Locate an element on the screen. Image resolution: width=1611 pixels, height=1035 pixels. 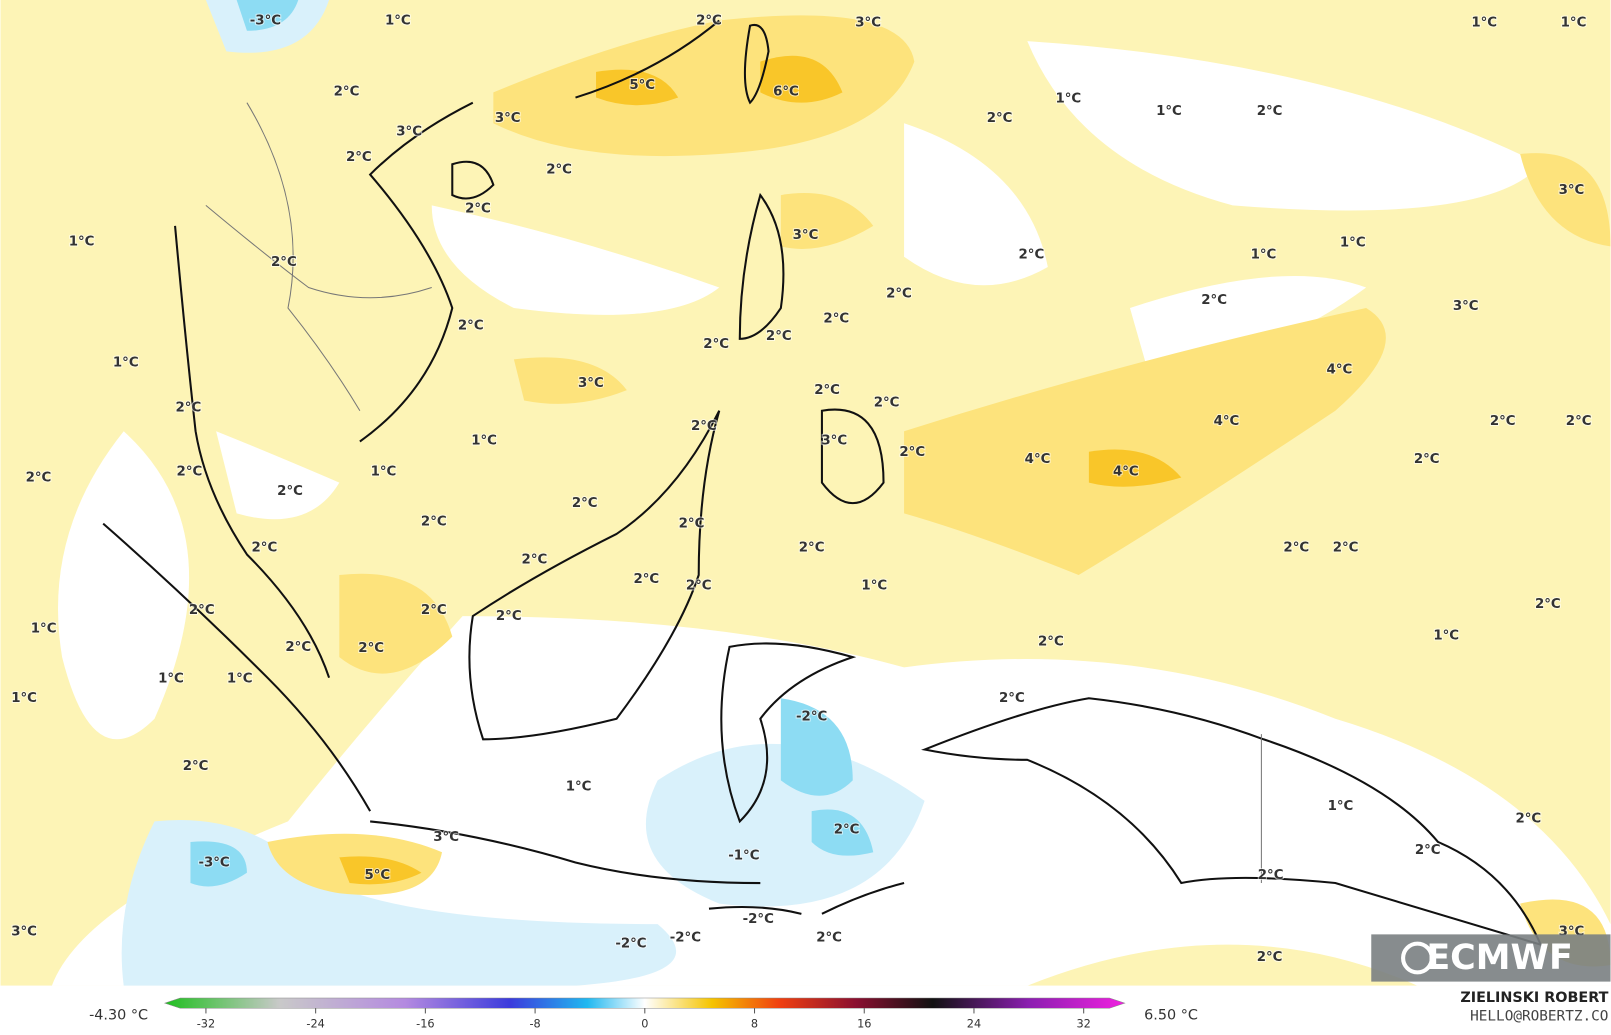
colorbar is located at coordinates (644, 1003).